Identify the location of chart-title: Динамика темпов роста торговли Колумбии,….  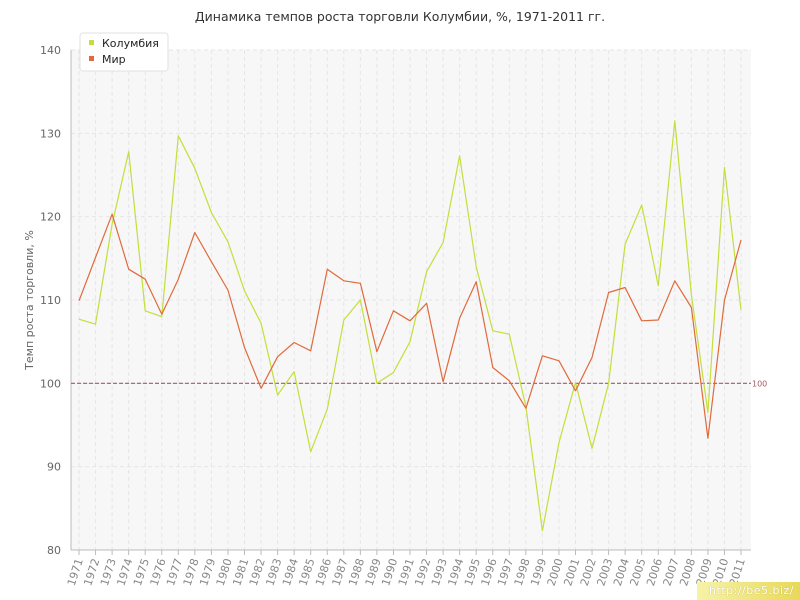
(400, 16).